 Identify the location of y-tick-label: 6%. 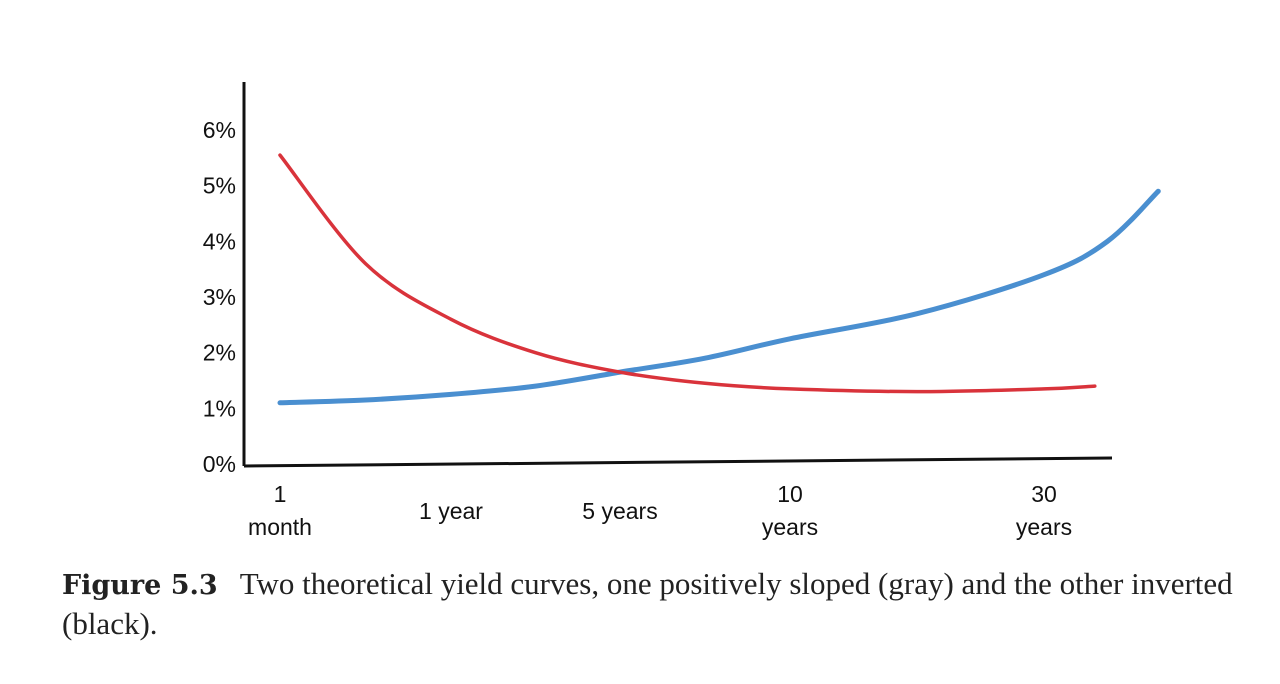
(219, 130).